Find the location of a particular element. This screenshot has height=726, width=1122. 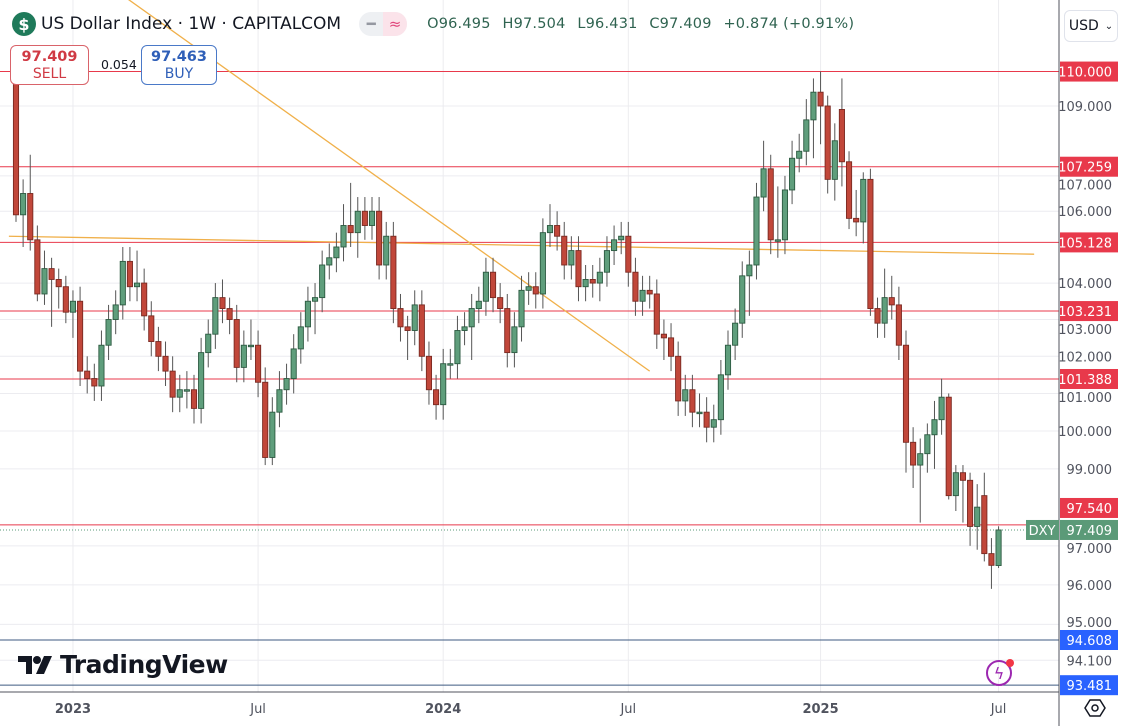

price-tick-label: 107.000 is located at coordinates (1085, 186).